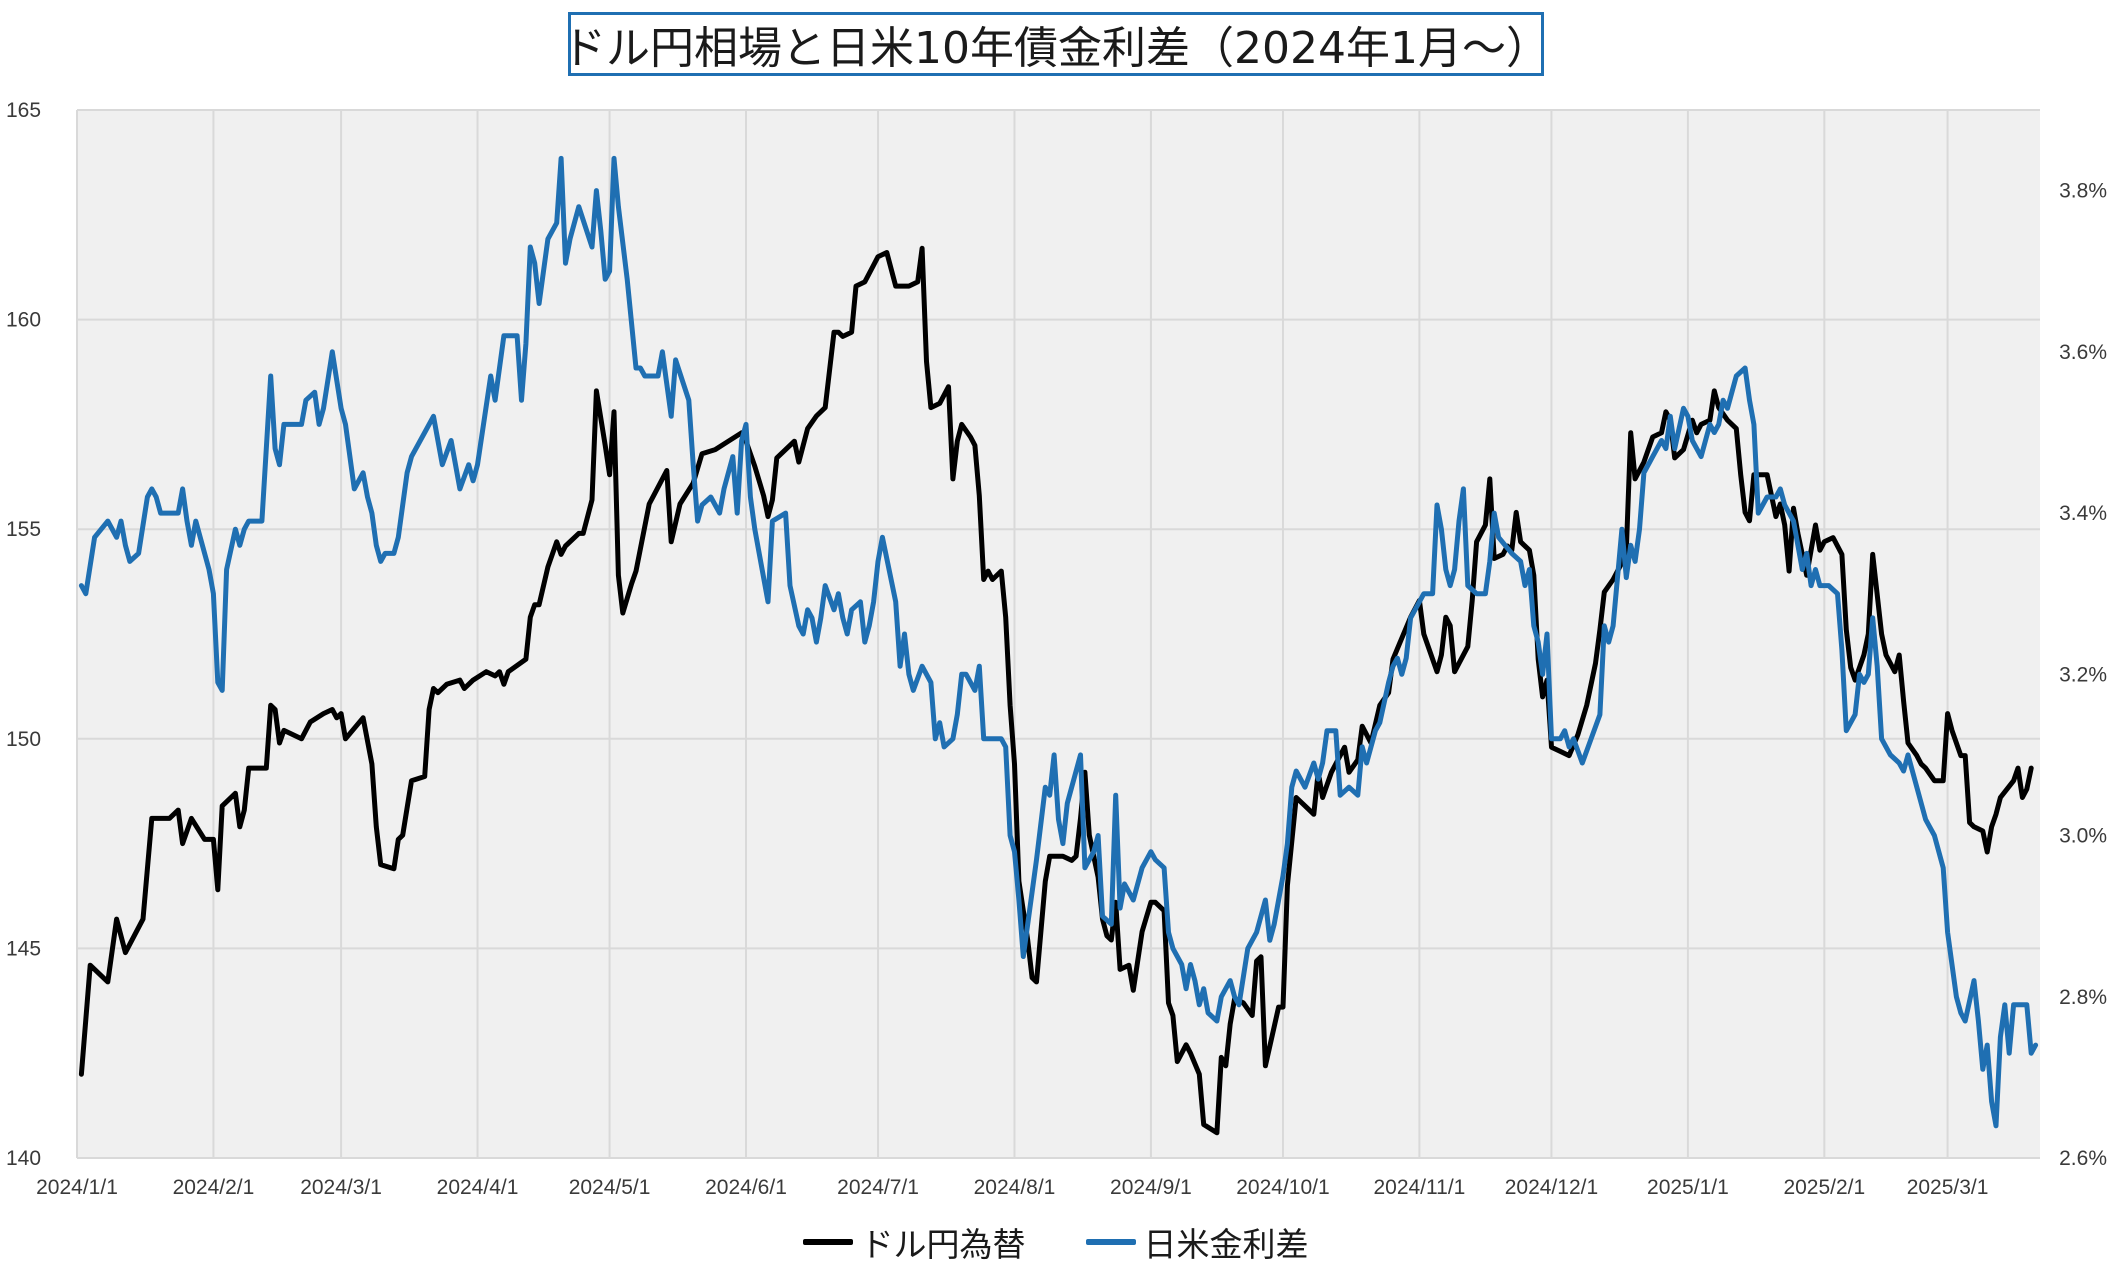 The width and height of the screenshot is (2111, 1270). I want to click on y-left-tick-label: 155, so click(23, 529).